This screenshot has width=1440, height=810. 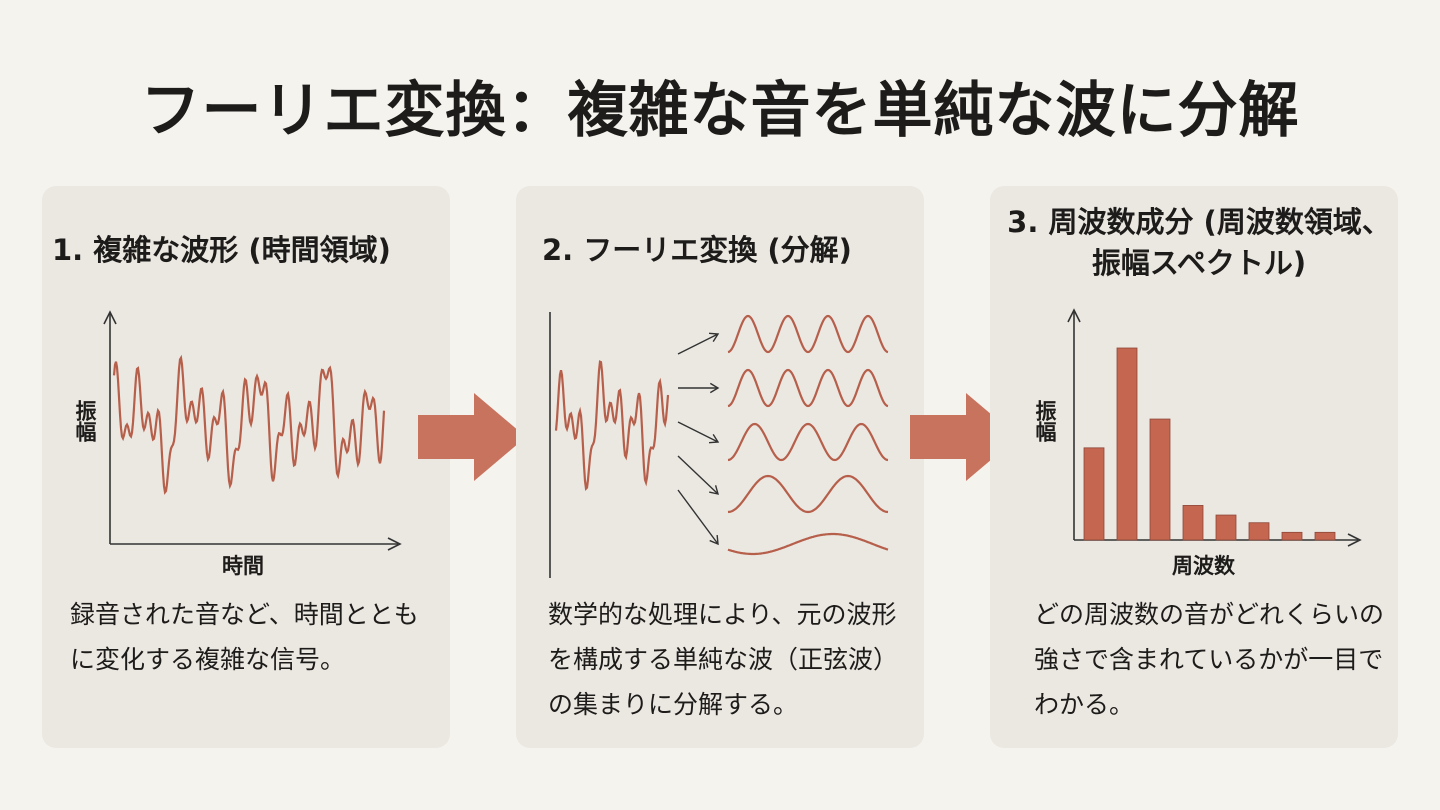 What do you see at coordinates (1203, 566) in the screenshot?
I see `x-axis-label: 周波数` at bounding box center [1203, 566].